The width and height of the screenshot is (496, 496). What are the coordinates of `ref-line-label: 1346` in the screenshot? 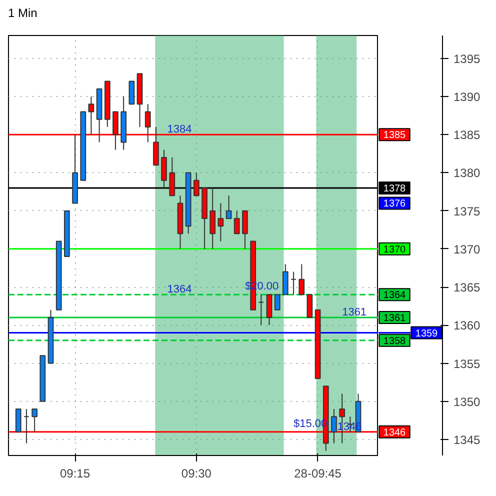 It's located at (394, 433).